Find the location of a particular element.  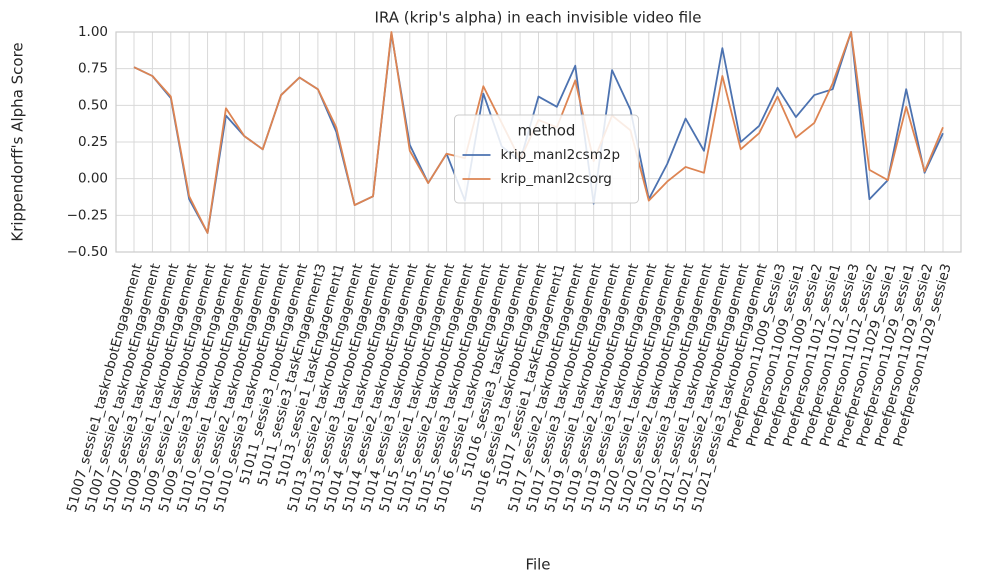

y-tick-label: −0.50 is located at coordinates (87, 252).